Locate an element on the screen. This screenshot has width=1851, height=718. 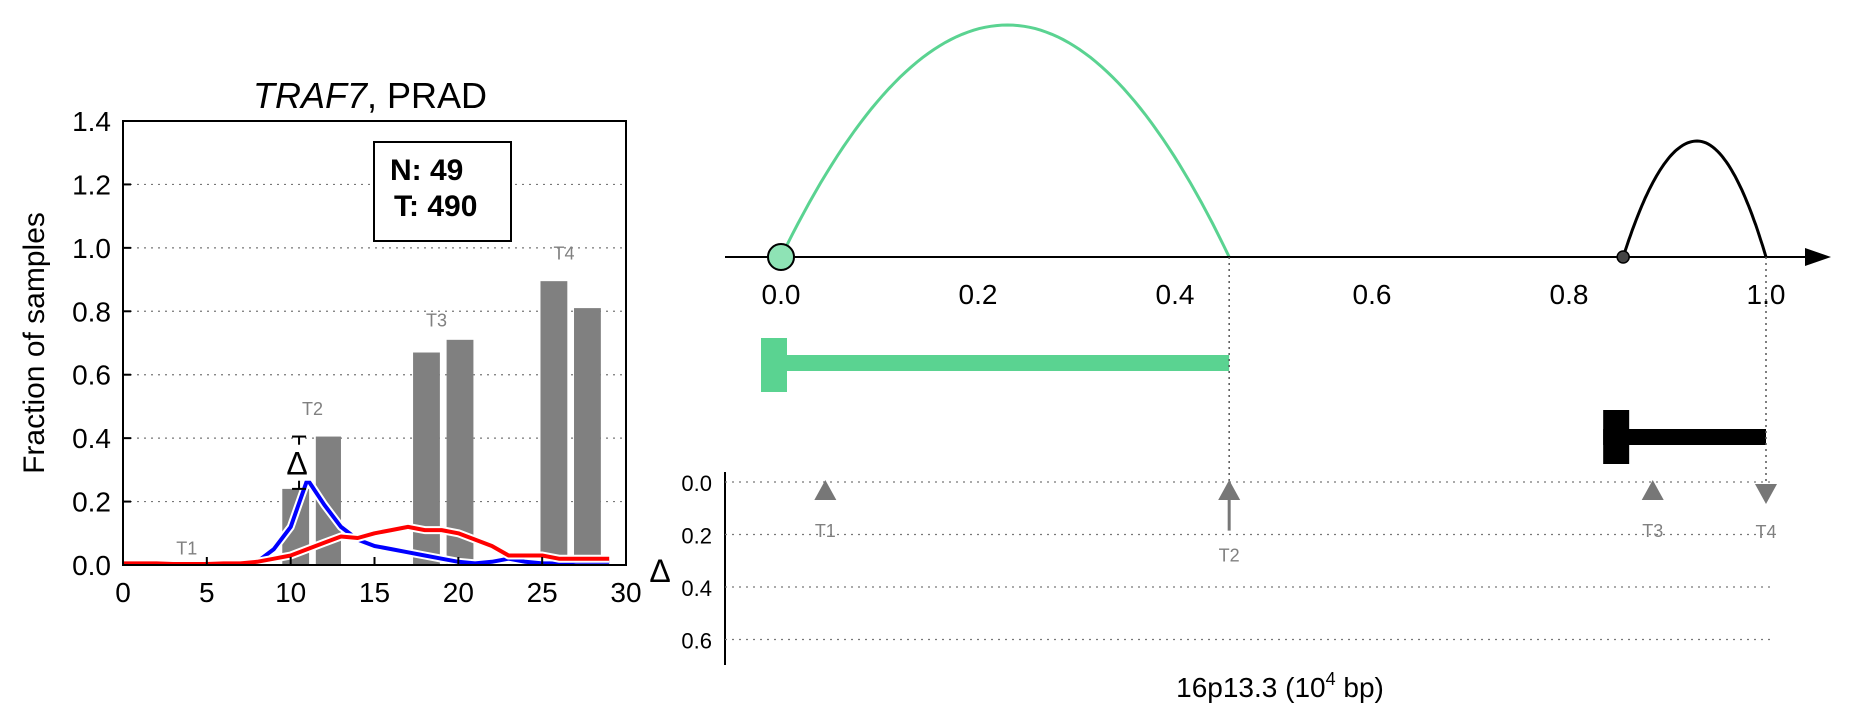
title-gene: TRAF7 is located at coordinates (311, 95).